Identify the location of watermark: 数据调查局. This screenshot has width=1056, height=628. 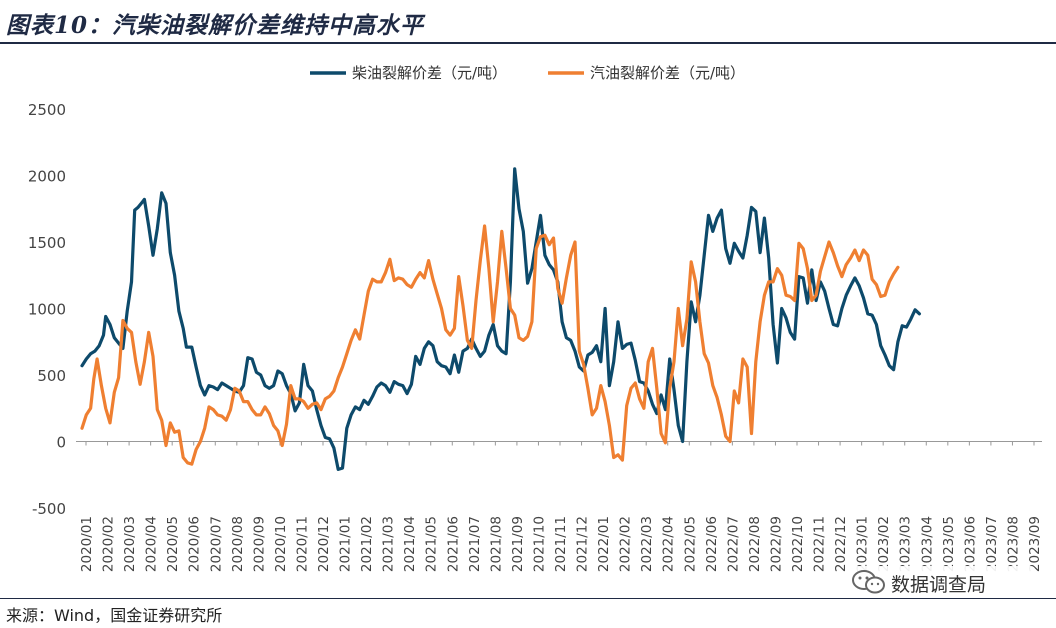
(940, 582).